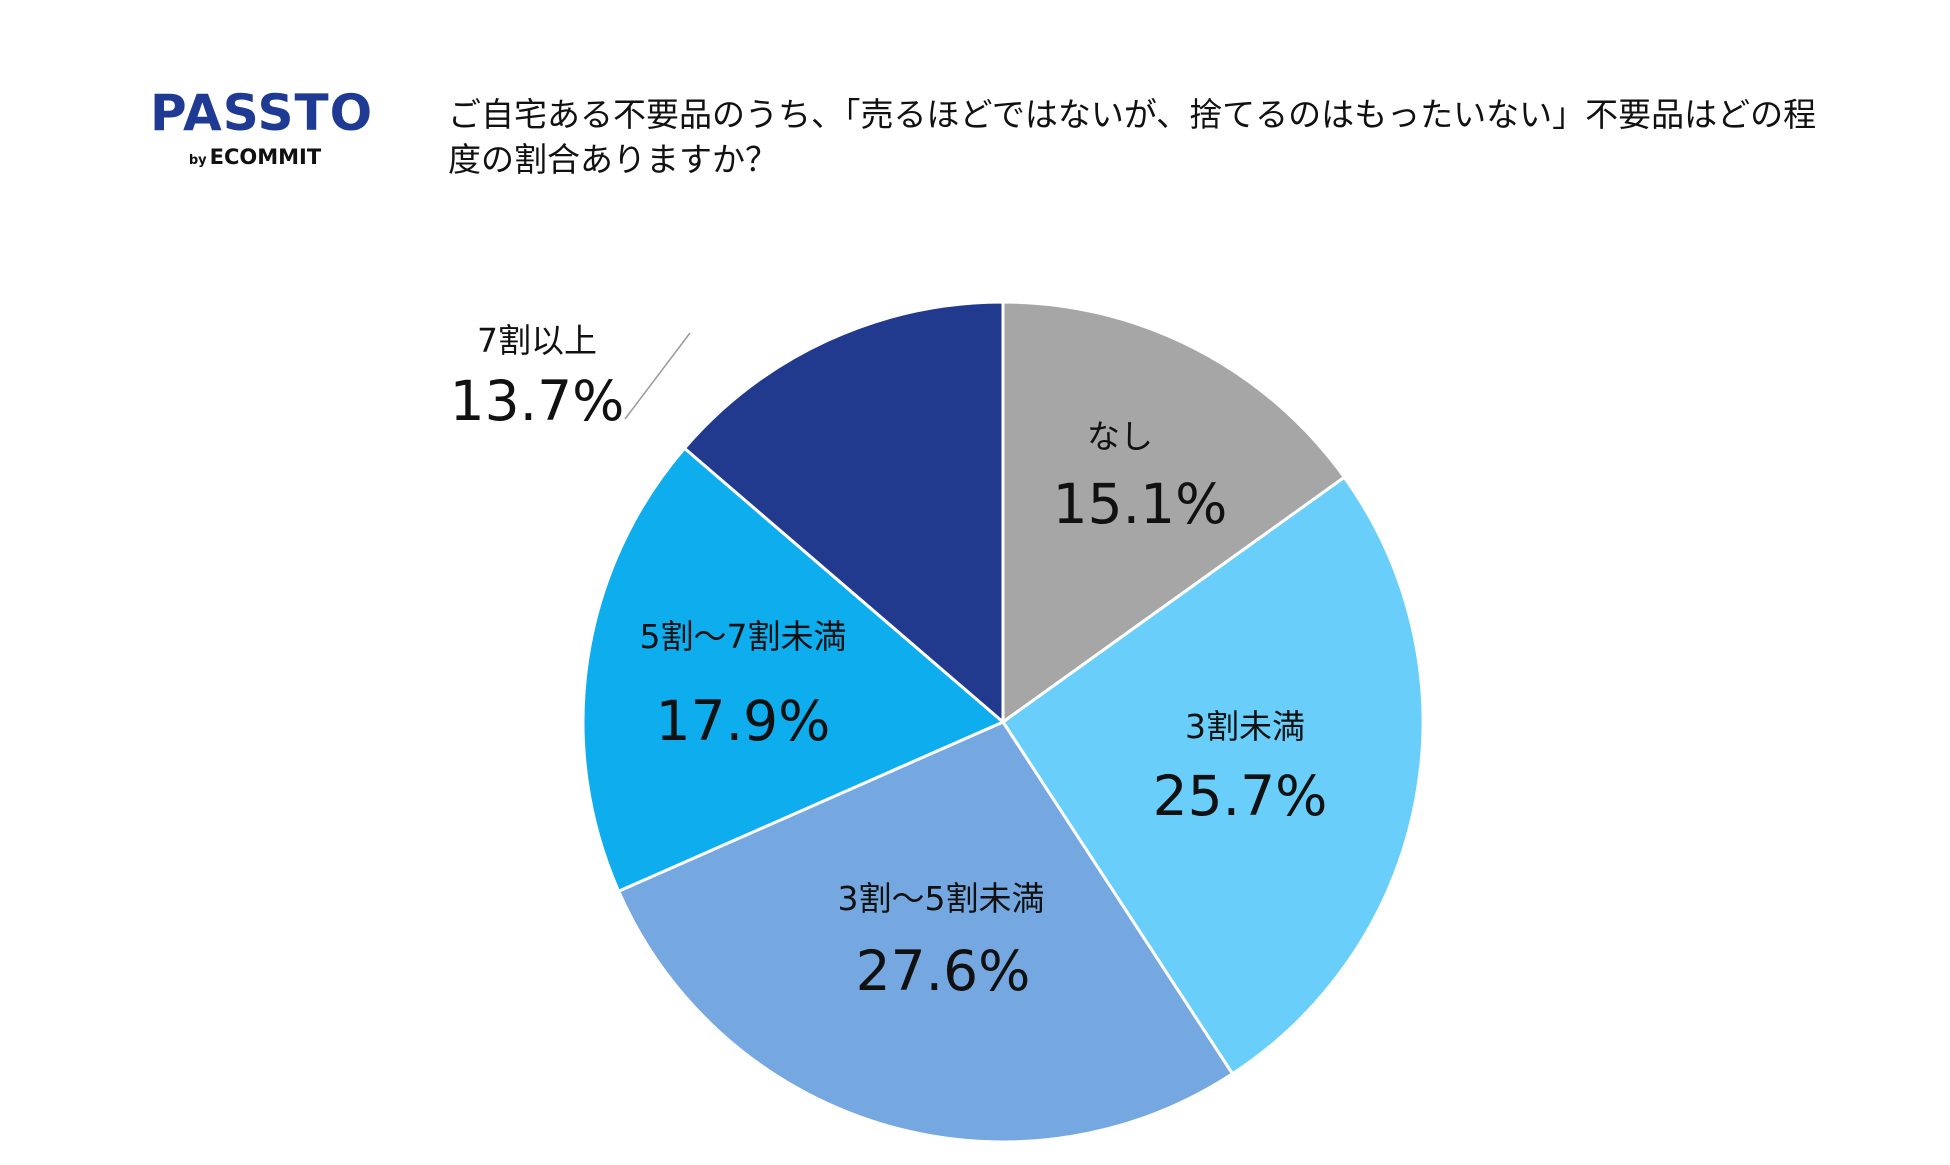 The height and width of the screenshot is (1165, 1950). I want to click on slice-category-label: 3割未満, so click(1245, 726).